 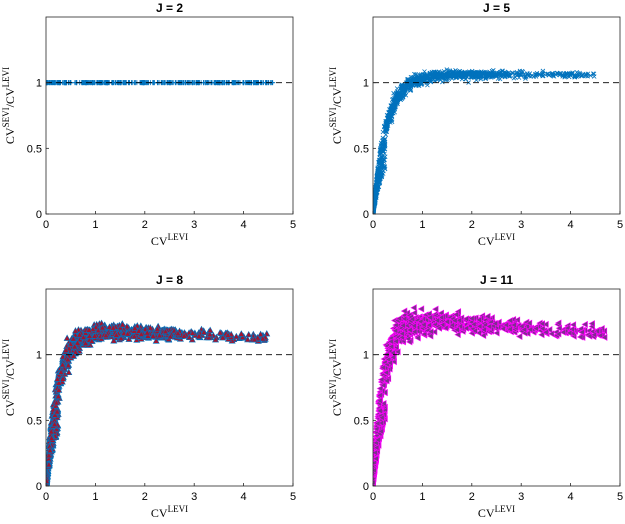 What do you see at coordinates (194, 497) in the screenshot?
I see `x-tick-label: 3` at bounding box center [194, 497].